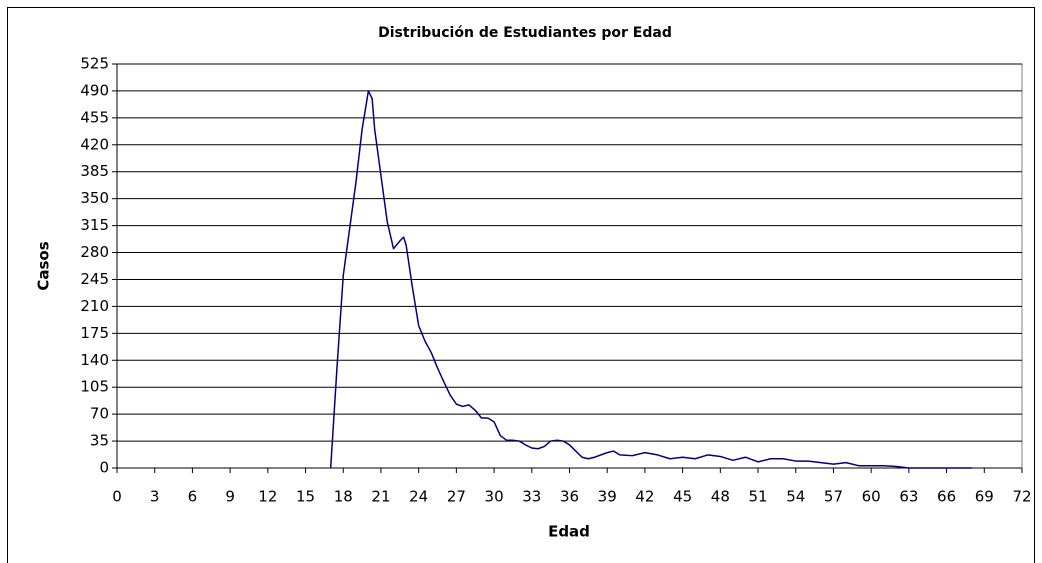 This screenshot has height=563, width=1042. Describe the element at coordinates (94, 198) in the screenshot. I see `y-tick-label: 350` at that location.